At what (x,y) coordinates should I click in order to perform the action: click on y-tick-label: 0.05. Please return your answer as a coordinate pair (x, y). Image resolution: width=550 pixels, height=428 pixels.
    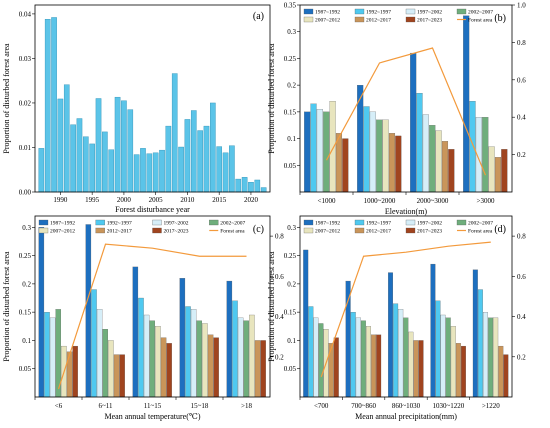
    Looking at the image, I should click on (25, 369).